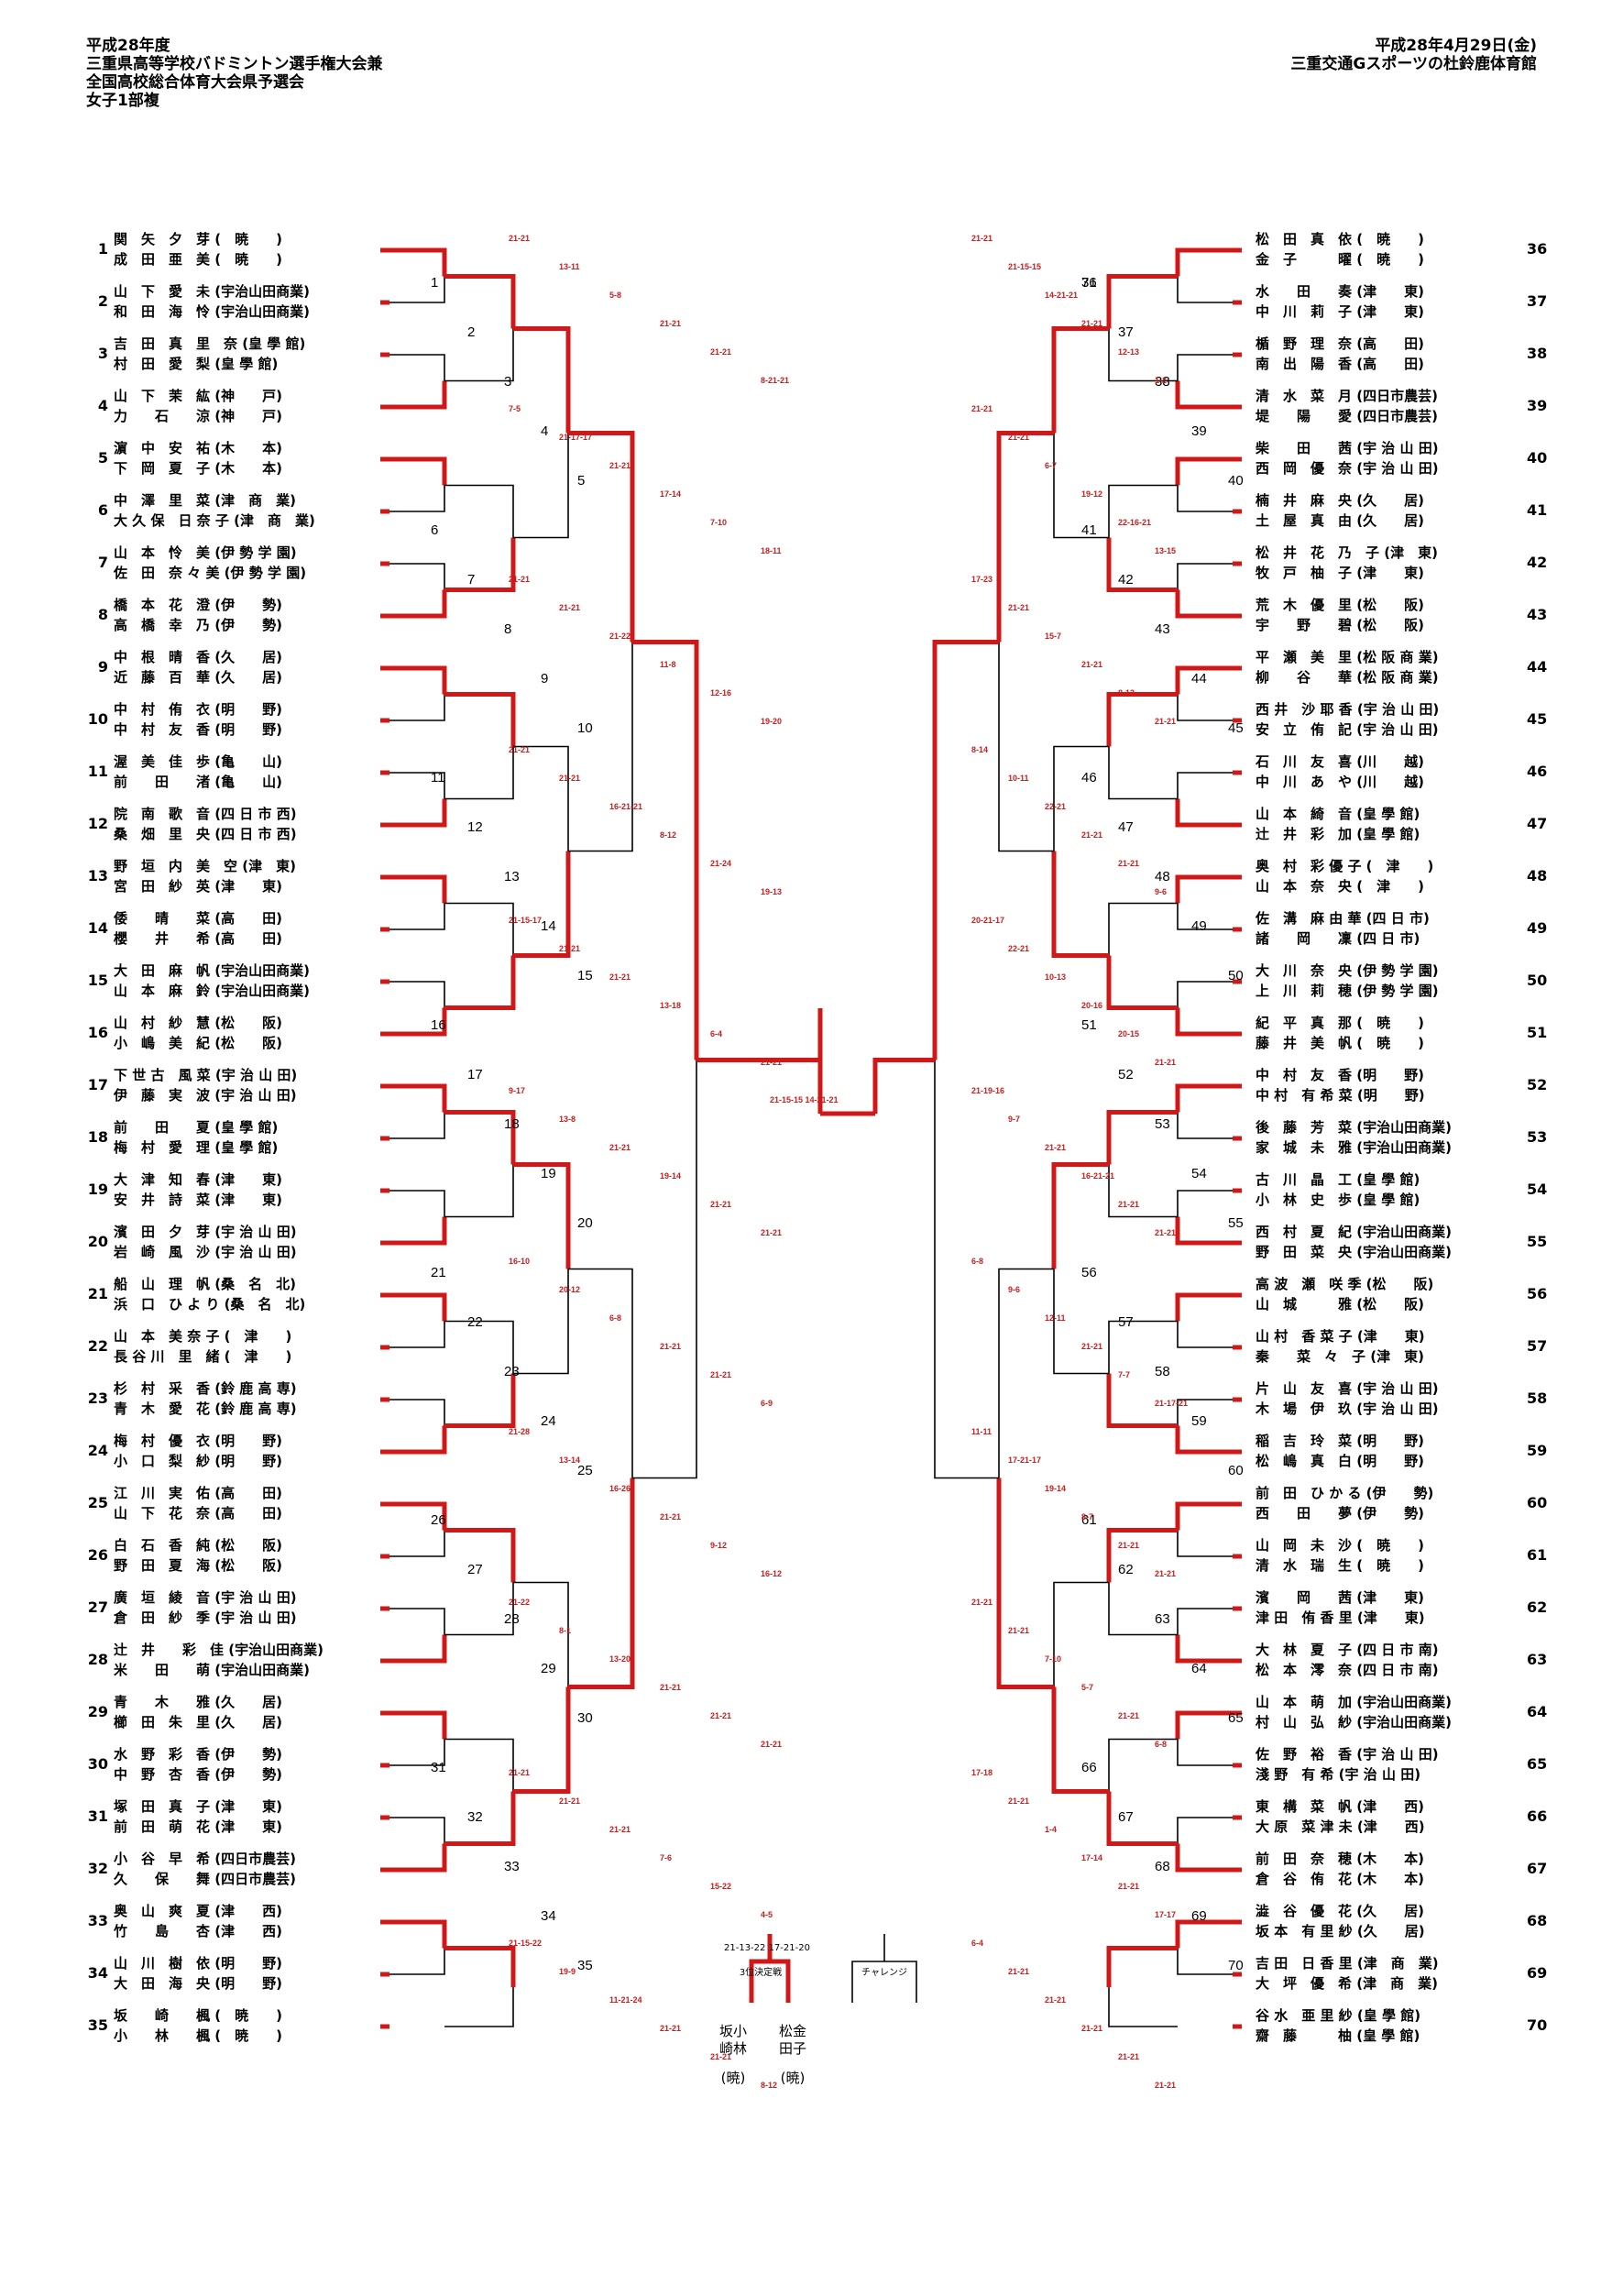 The image size is (1623, 2296). What do you see at coordinates (1126, 580) in the screenshot?
I see `match-number: 42` at bounding box center [1126, 580].